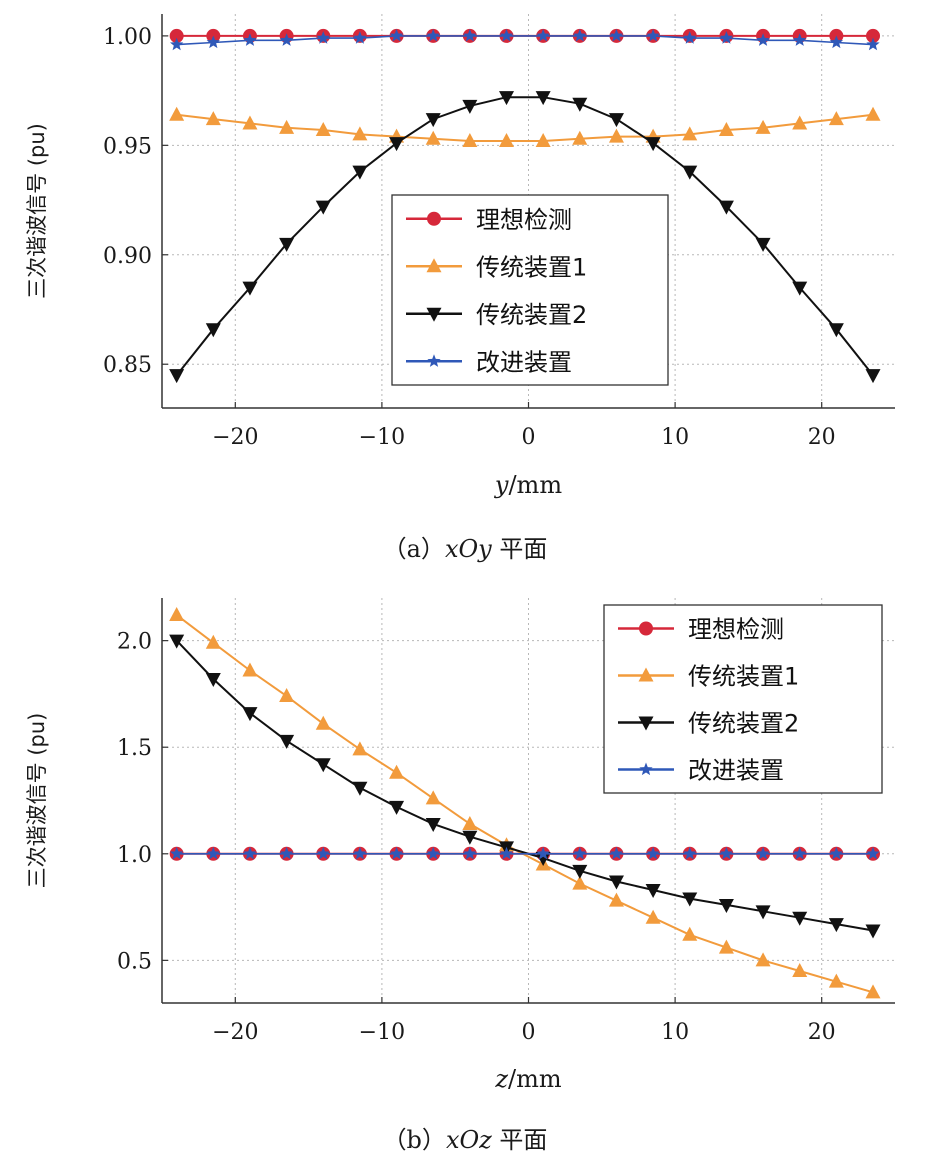  What do you see at coordinates (525, 853) in the screenshot?
I see `series-star` at bounding box center [525, 853].